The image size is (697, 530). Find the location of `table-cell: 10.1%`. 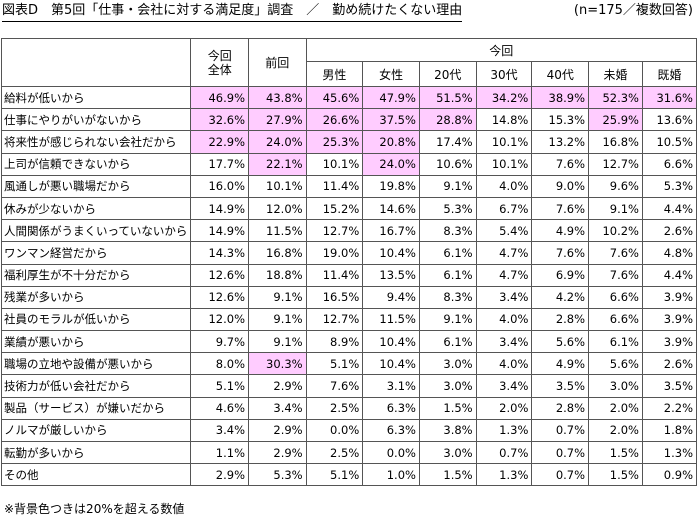

table-cell: 10.1% is located at coordinates (504, 164).